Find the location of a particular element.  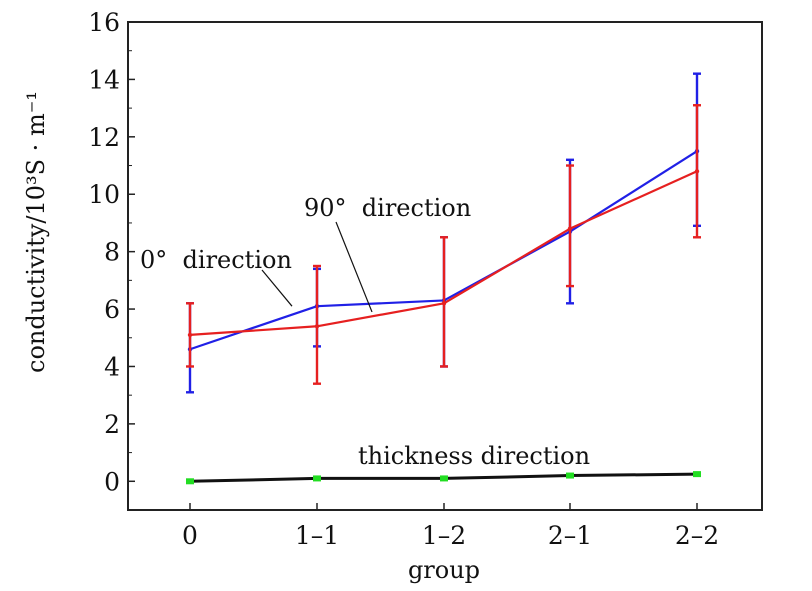

annotation-90-direction: 90° direction is located at coordinates (387, 208).